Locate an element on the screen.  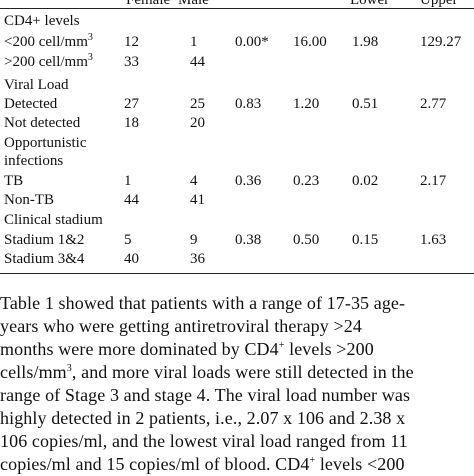
paragraph-text: levels >200 is located at coordinates (329, 349).